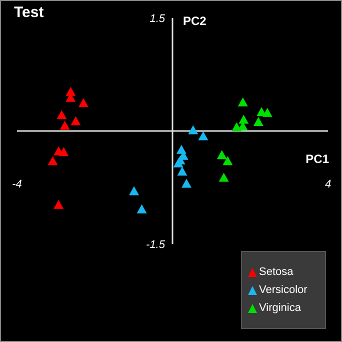  Describe the element at coordinates (158, 19) in the screenshot. I see `y-tick-label: 1.5` at that location.